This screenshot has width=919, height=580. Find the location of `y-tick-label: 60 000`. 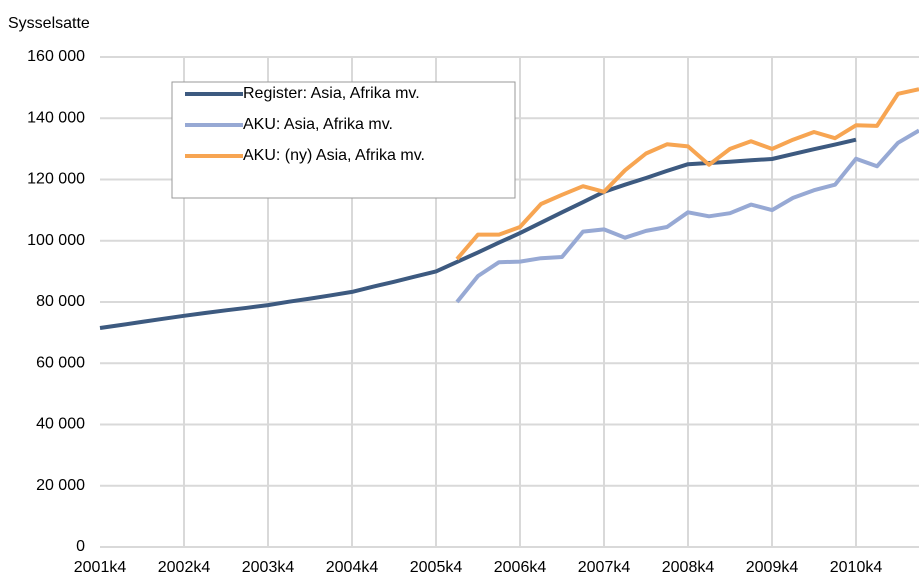

y-tick-label: 60 000 is located at coordinates (60, 362).